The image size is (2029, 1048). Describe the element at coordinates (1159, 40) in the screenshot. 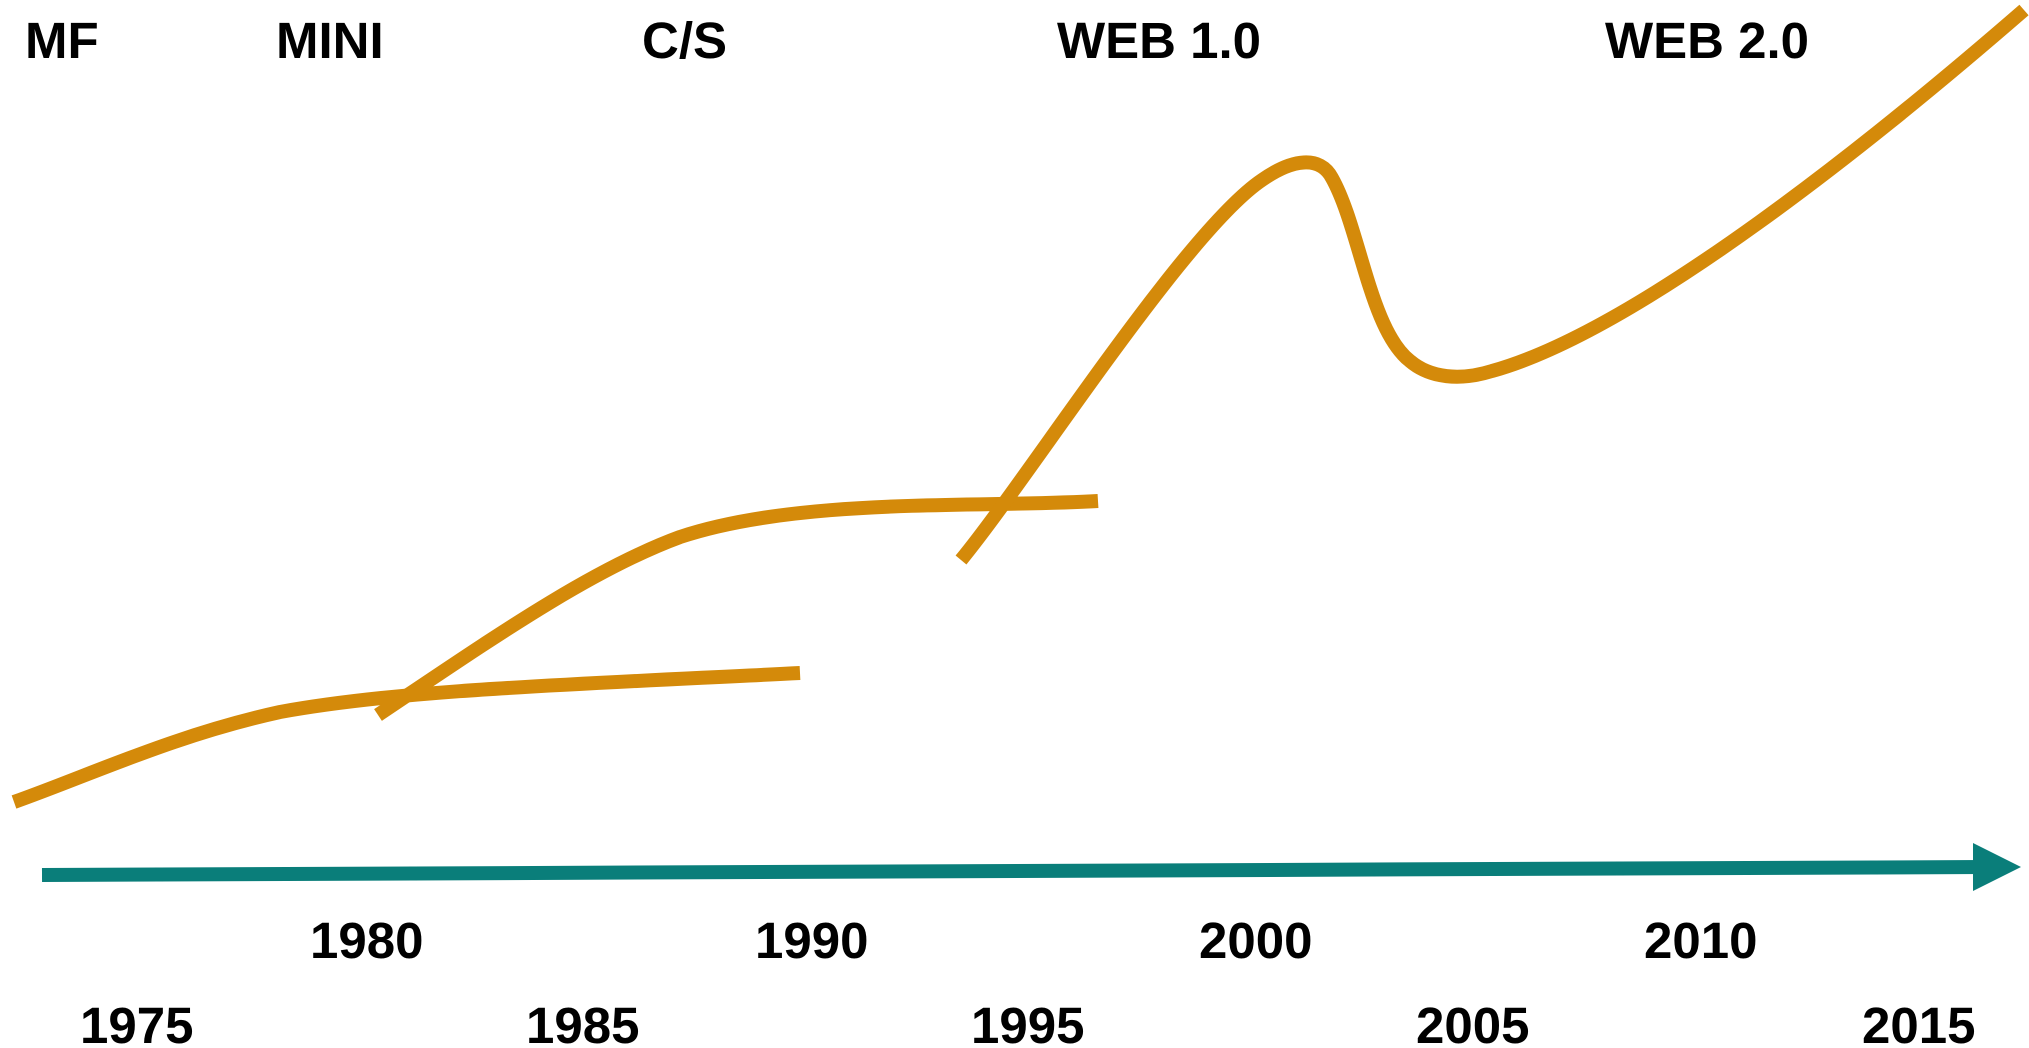

I see `era-label-web1: WEB 1.0` at that location.